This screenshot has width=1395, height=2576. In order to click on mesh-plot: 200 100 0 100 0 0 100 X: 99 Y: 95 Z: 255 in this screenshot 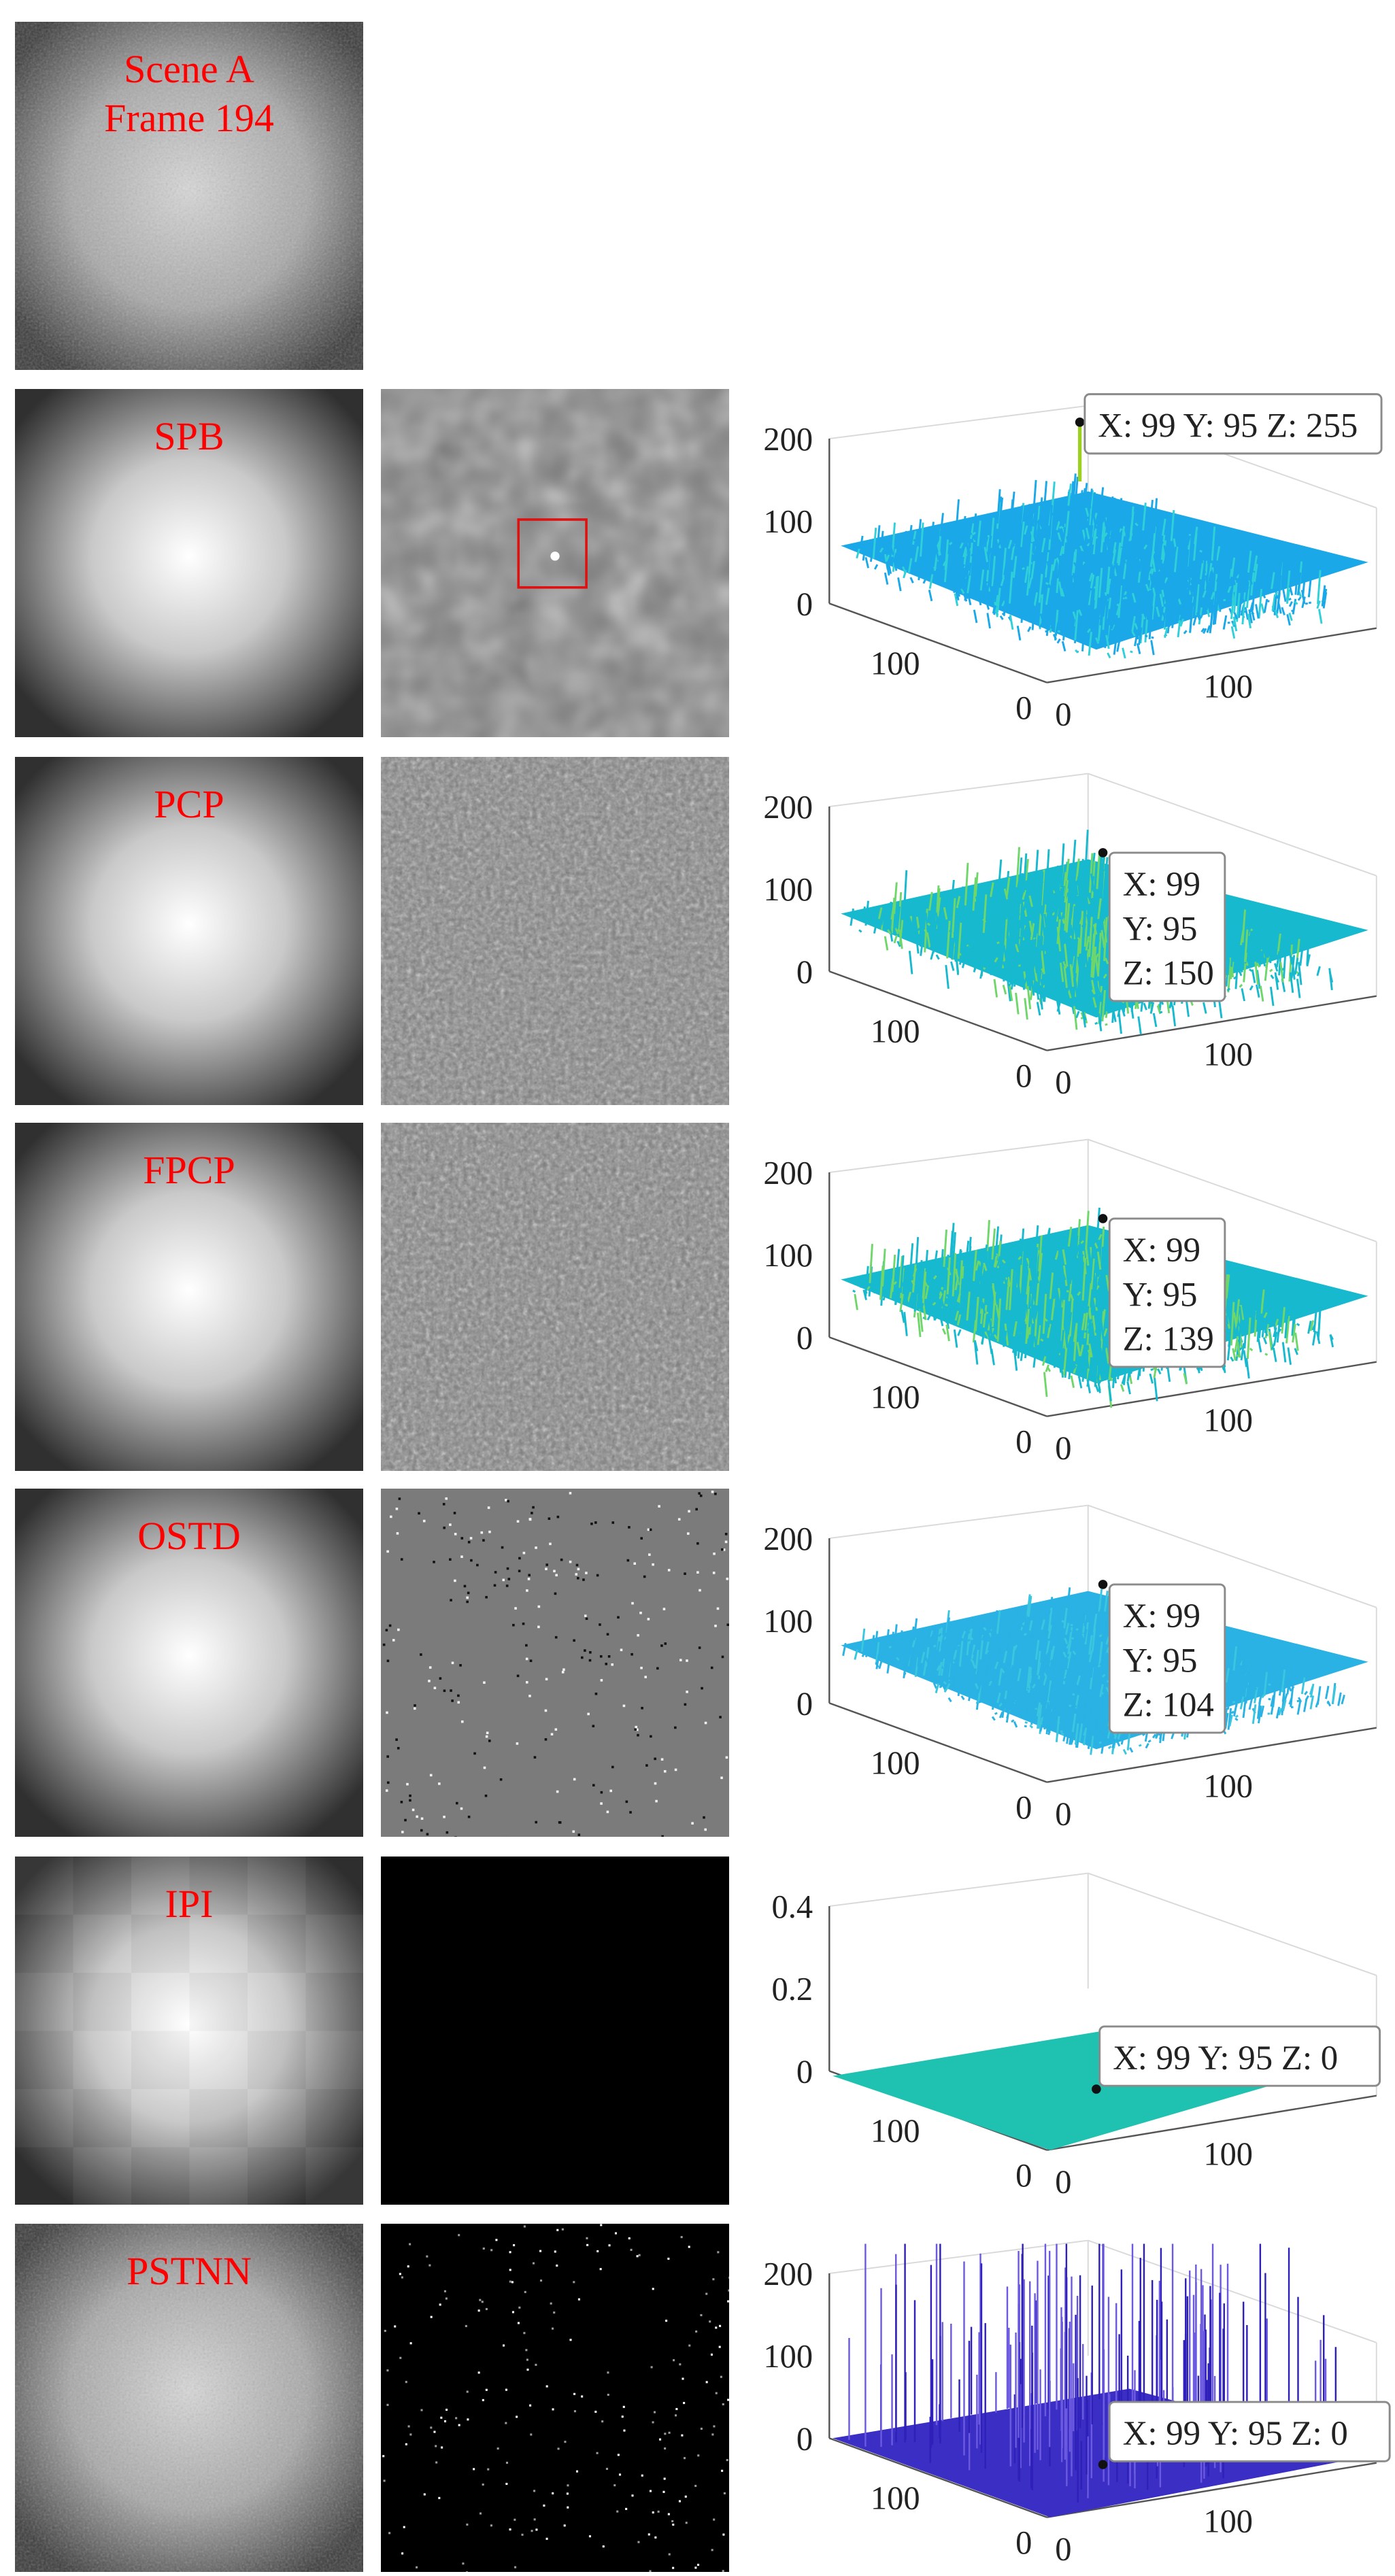, I will do `click(1071, 563)`.